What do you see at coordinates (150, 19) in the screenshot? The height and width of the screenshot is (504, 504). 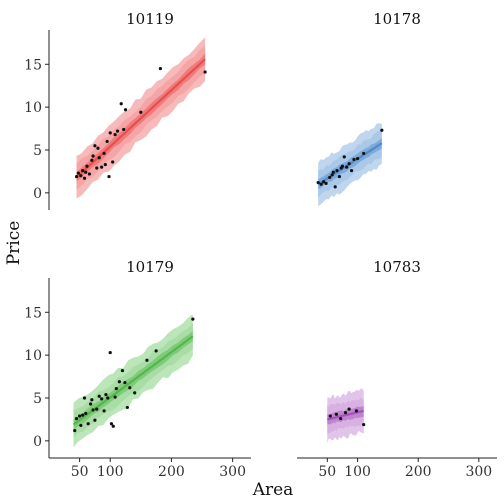 I see `panel-title: 10119` at bounding box center [150, 19].